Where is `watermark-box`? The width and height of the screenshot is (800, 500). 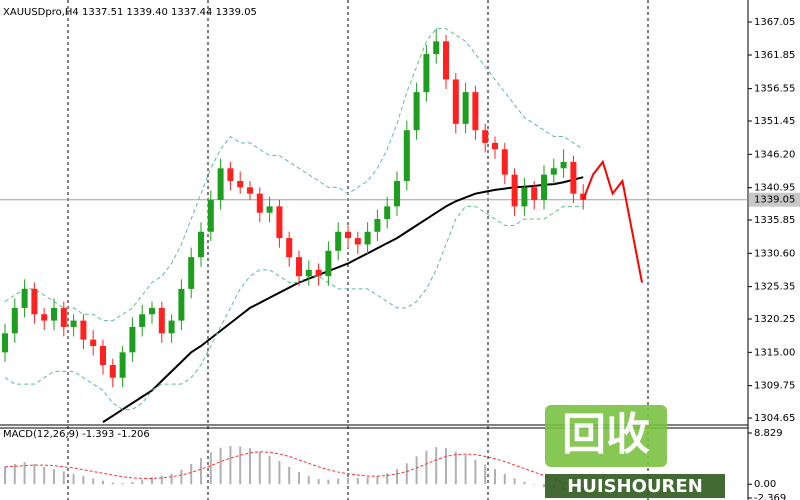
watermark-box is located at coordinates (606, 436).